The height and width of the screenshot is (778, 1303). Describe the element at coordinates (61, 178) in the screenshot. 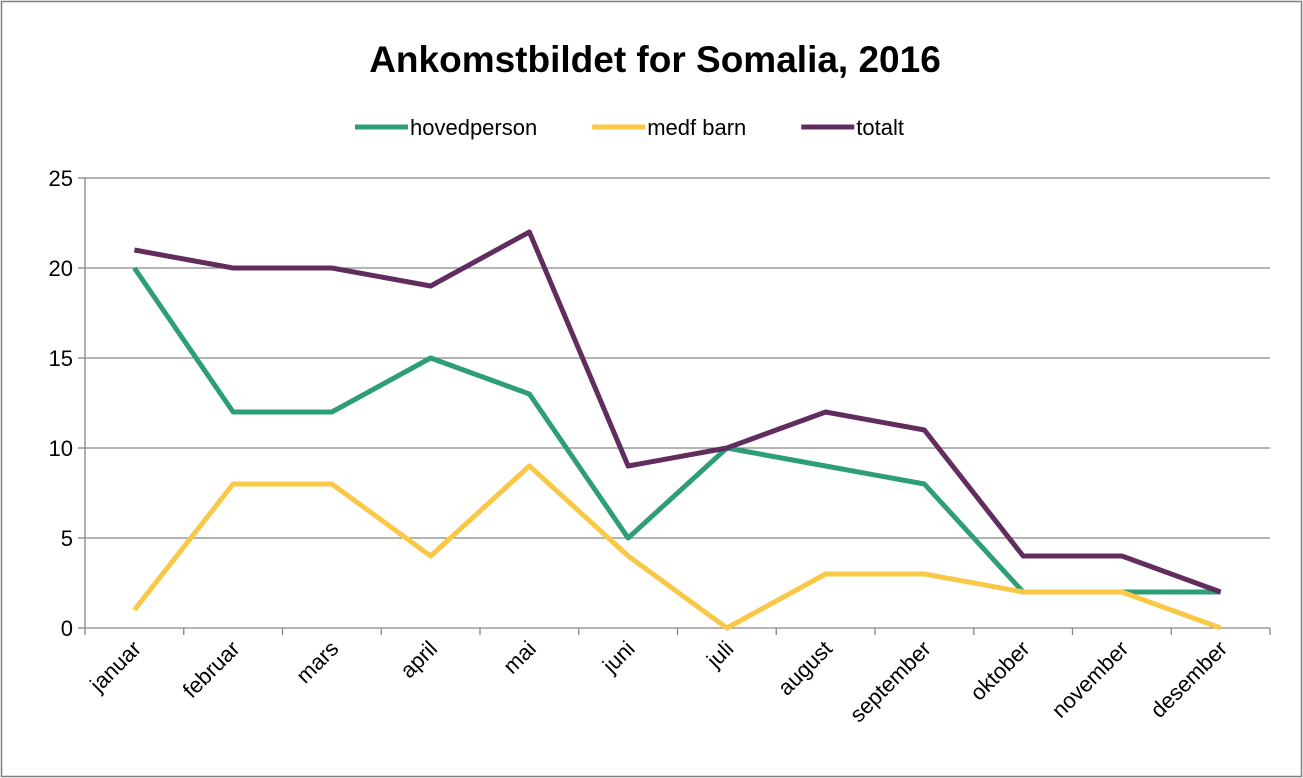

I see `y-tick-label: 25` at that location.